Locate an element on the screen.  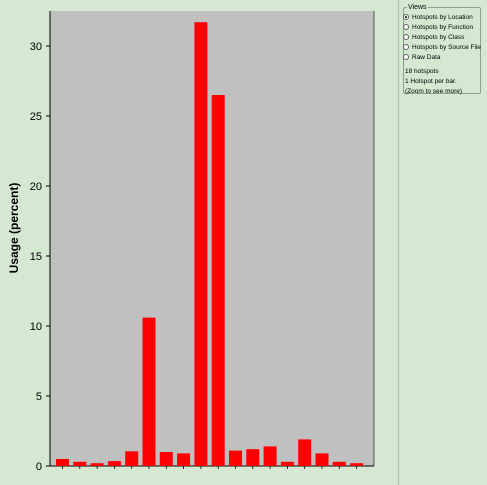
y-tick-label: 30 is located at coordinates (36, 47).